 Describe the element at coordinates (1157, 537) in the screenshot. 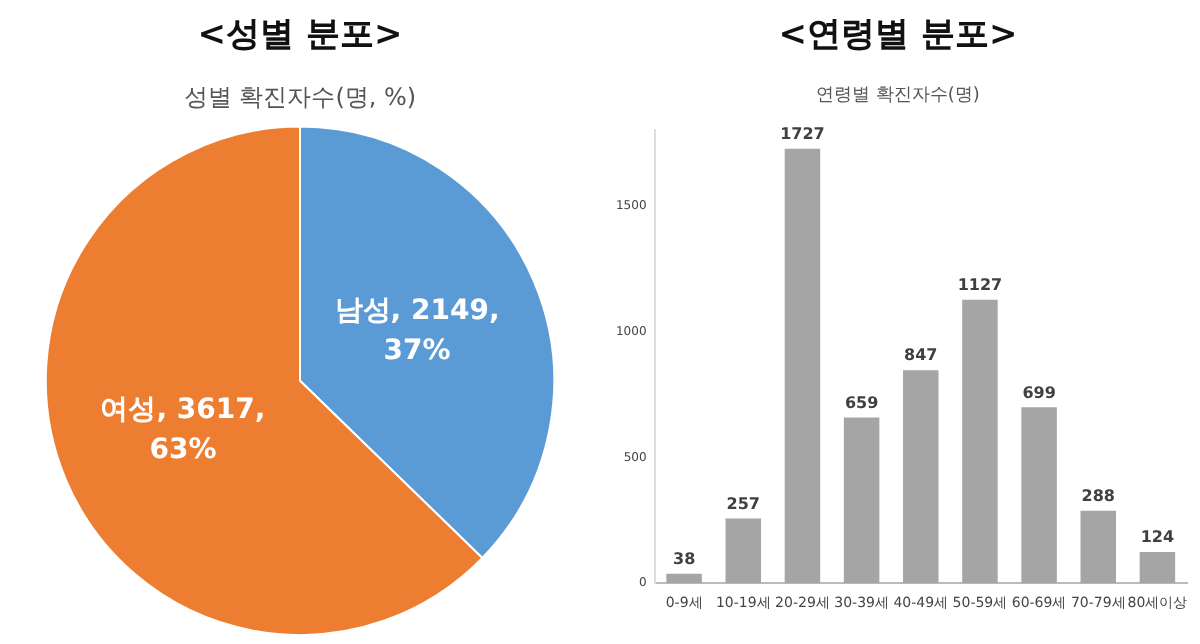

I see `data-label: 124` at that location.